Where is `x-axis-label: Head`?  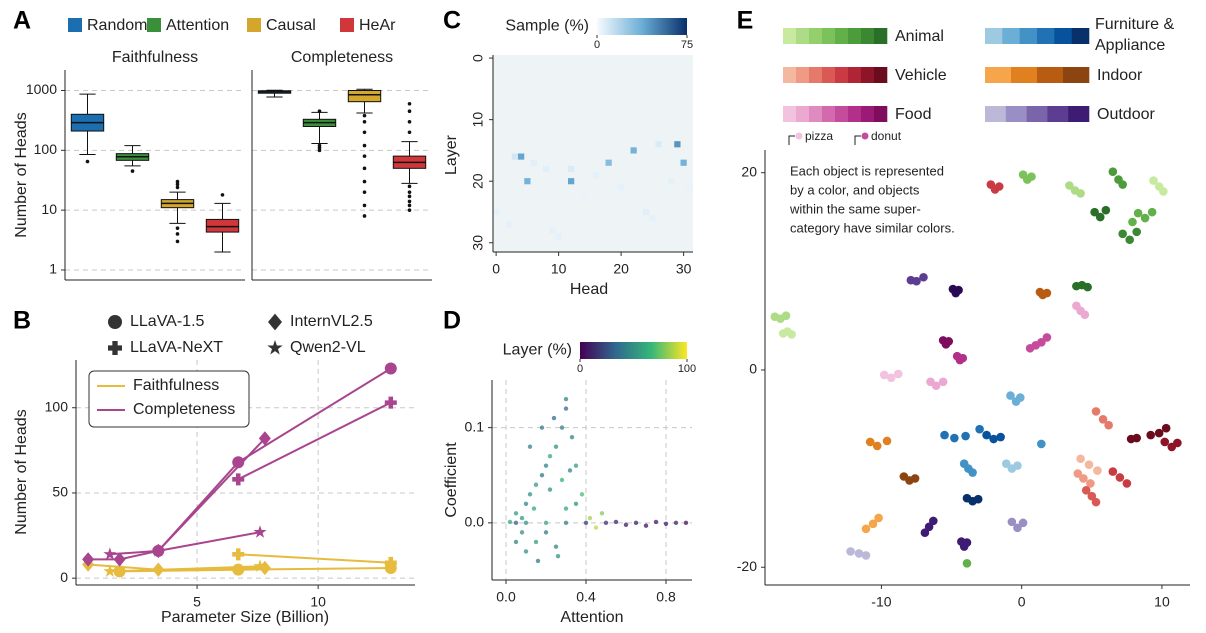
x-axis-label: Head is located at coordinates (589, 289).